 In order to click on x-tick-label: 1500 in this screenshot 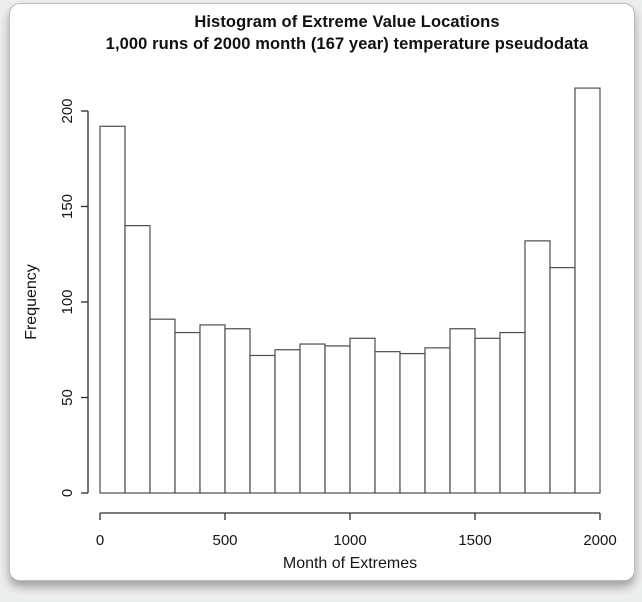, I will do `click(474, 540)`.